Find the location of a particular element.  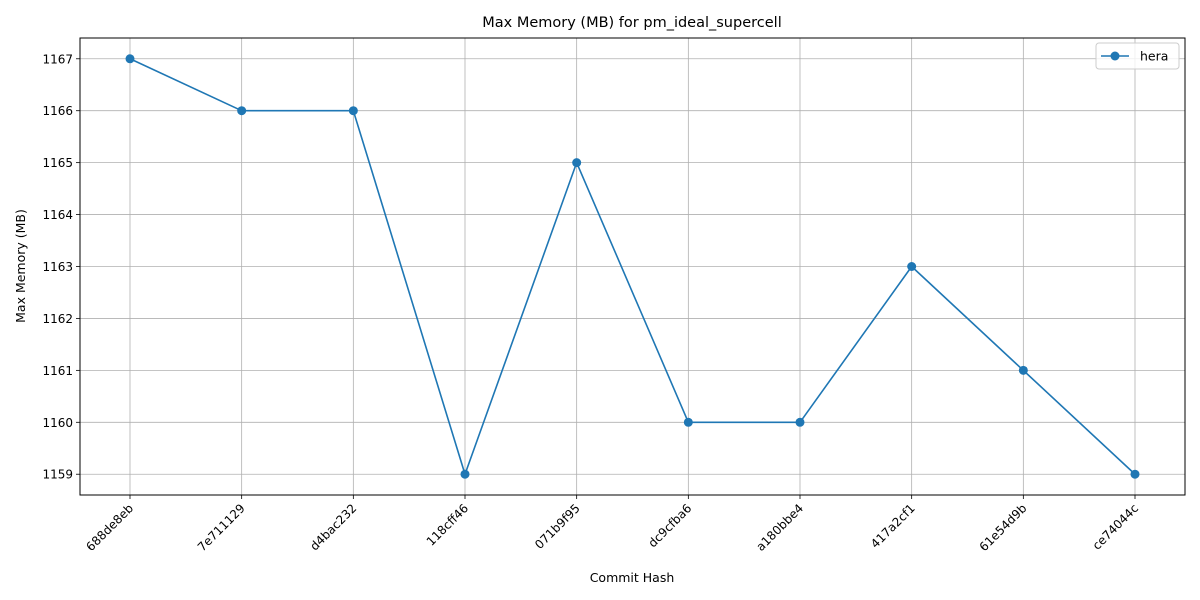

y-tick-label: 1166 is located at coordinates (57, 111).